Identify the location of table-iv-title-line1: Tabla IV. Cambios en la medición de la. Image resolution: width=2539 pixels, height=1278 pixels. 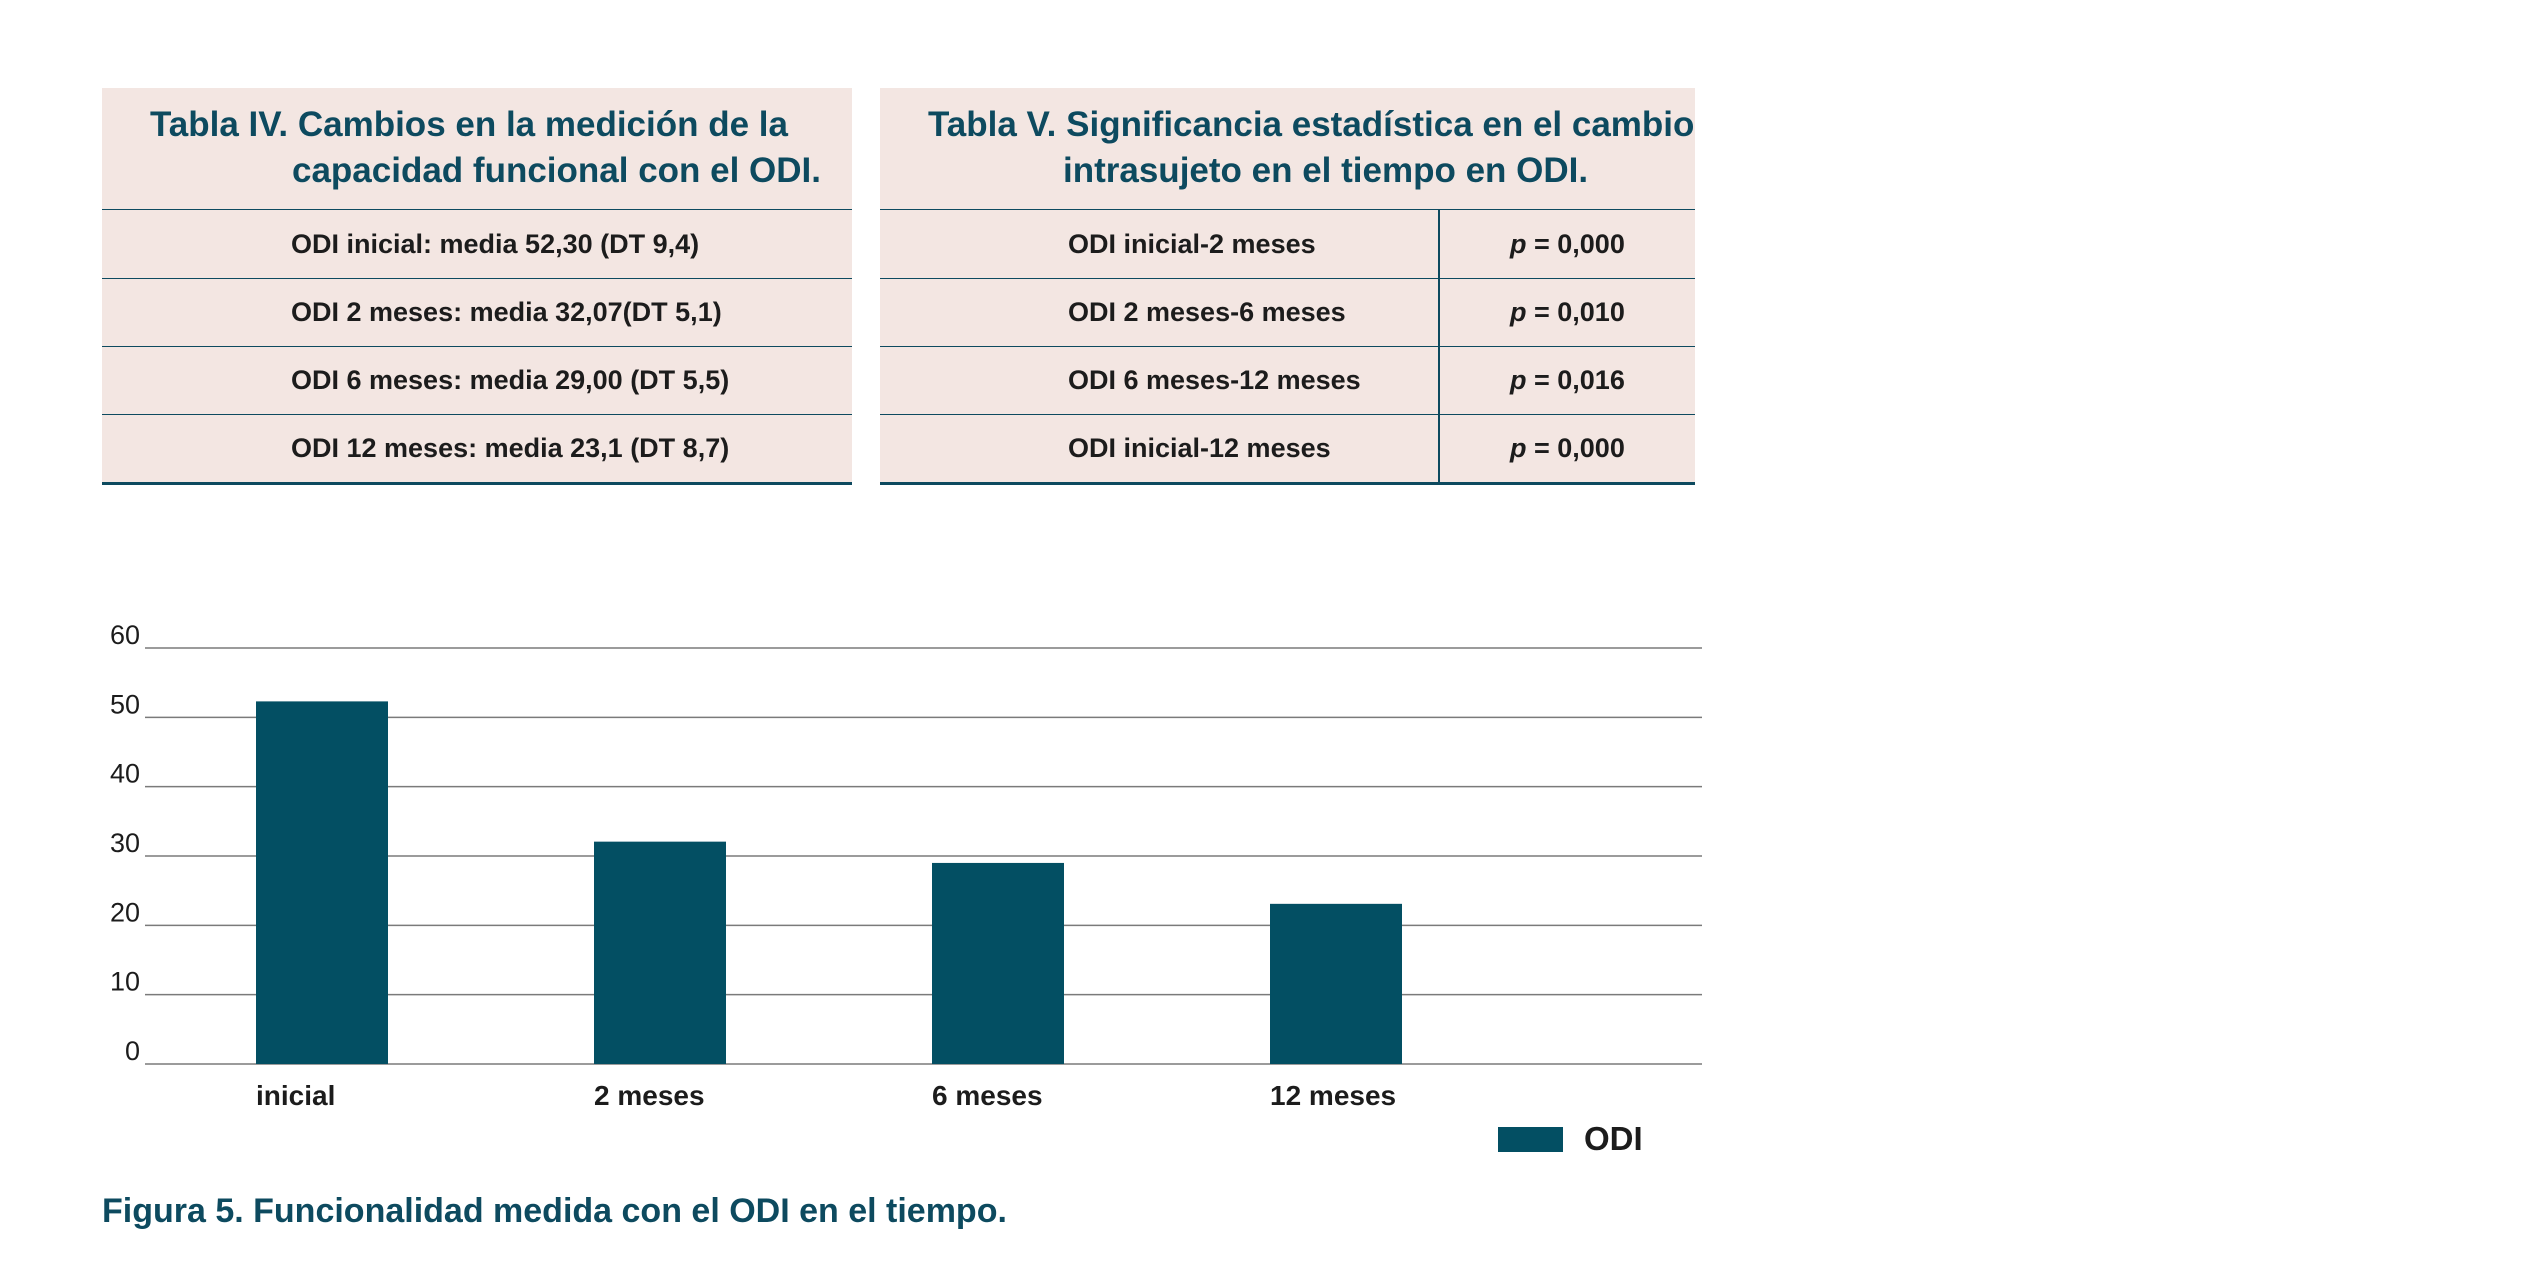
(469, 124).